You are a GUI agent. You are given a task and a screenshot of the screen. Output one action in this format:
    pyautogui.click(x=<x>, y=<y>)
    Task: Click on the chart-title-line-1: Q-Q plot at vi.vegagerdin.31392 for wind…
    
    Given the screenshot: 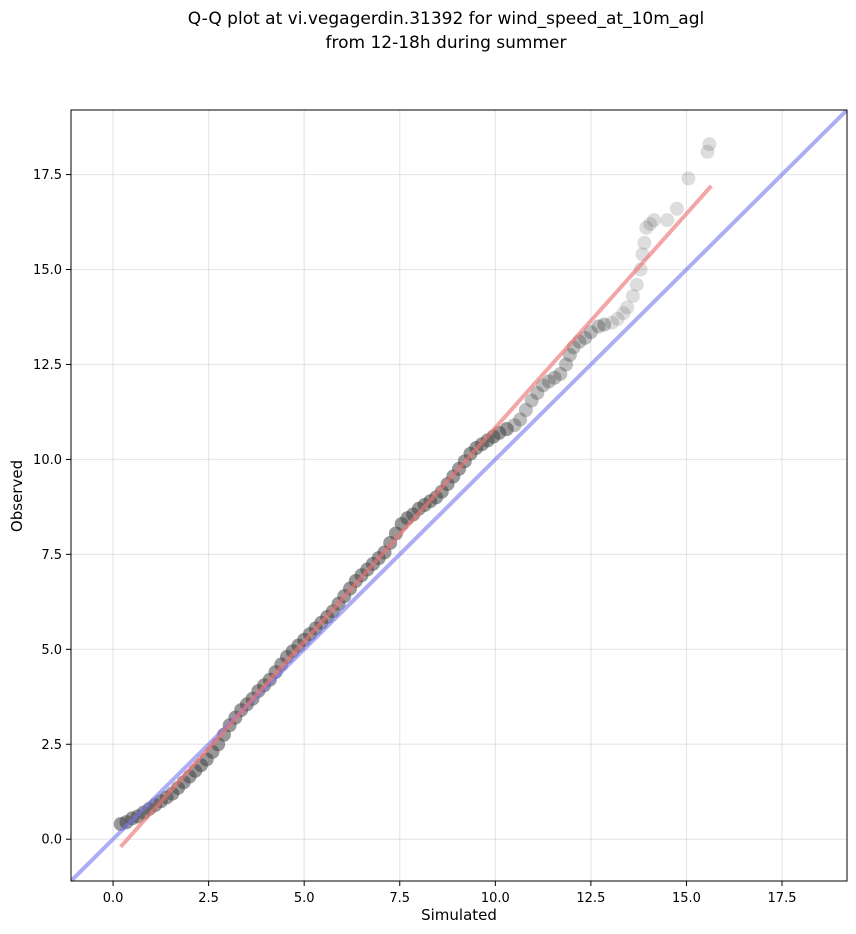 What is the action you would take?
    pyautogui.click(x=446, y=19)
    